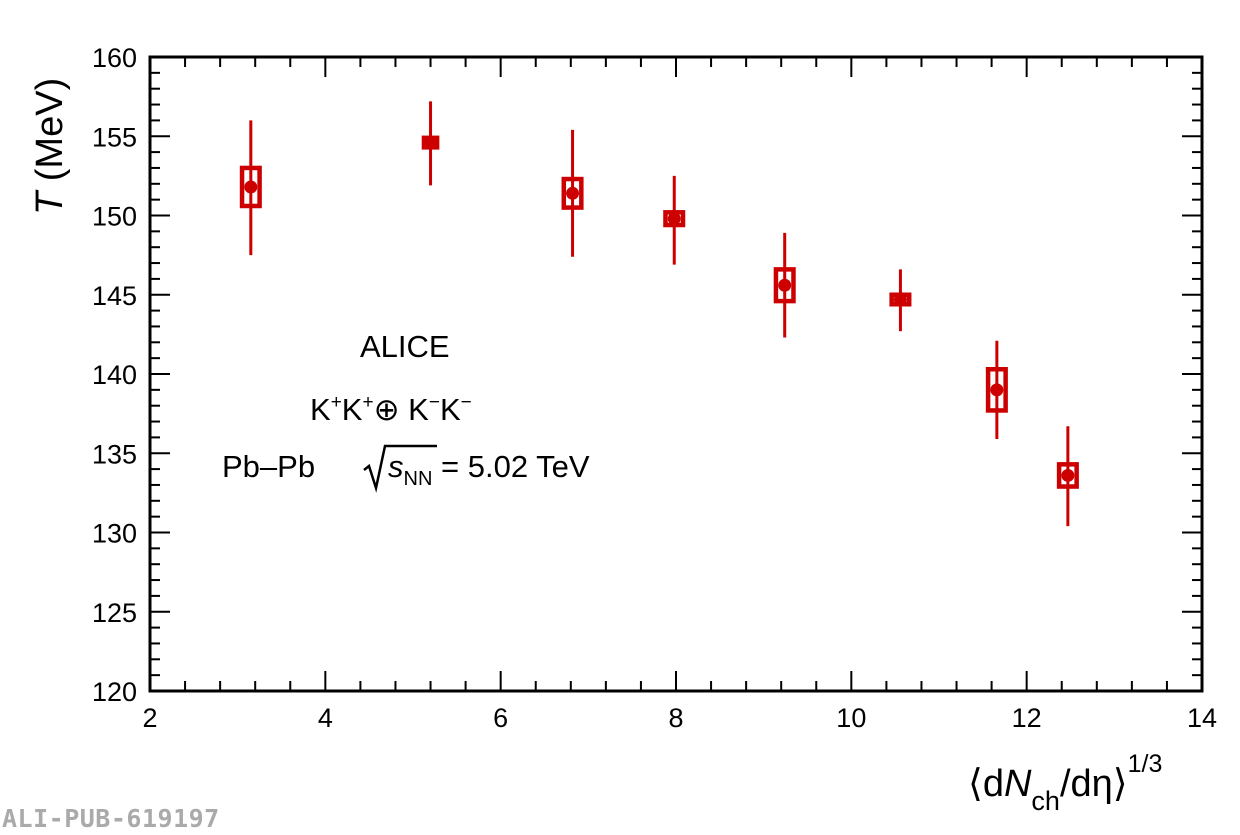 This screenshot has width=1240, height=835. I want to click on y-tick-label: 125, so click(114, 613).